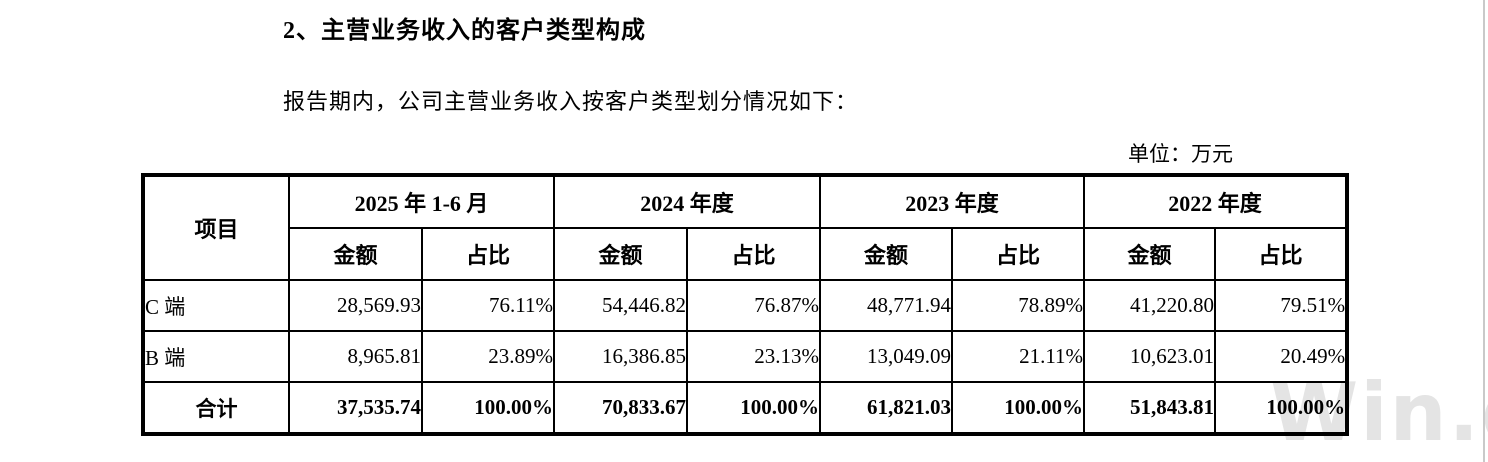 Image resolution: width=1488 pixels, height=462 pixels. I want to click on period-header-2022: 2022 年度, so click(1216, 201).